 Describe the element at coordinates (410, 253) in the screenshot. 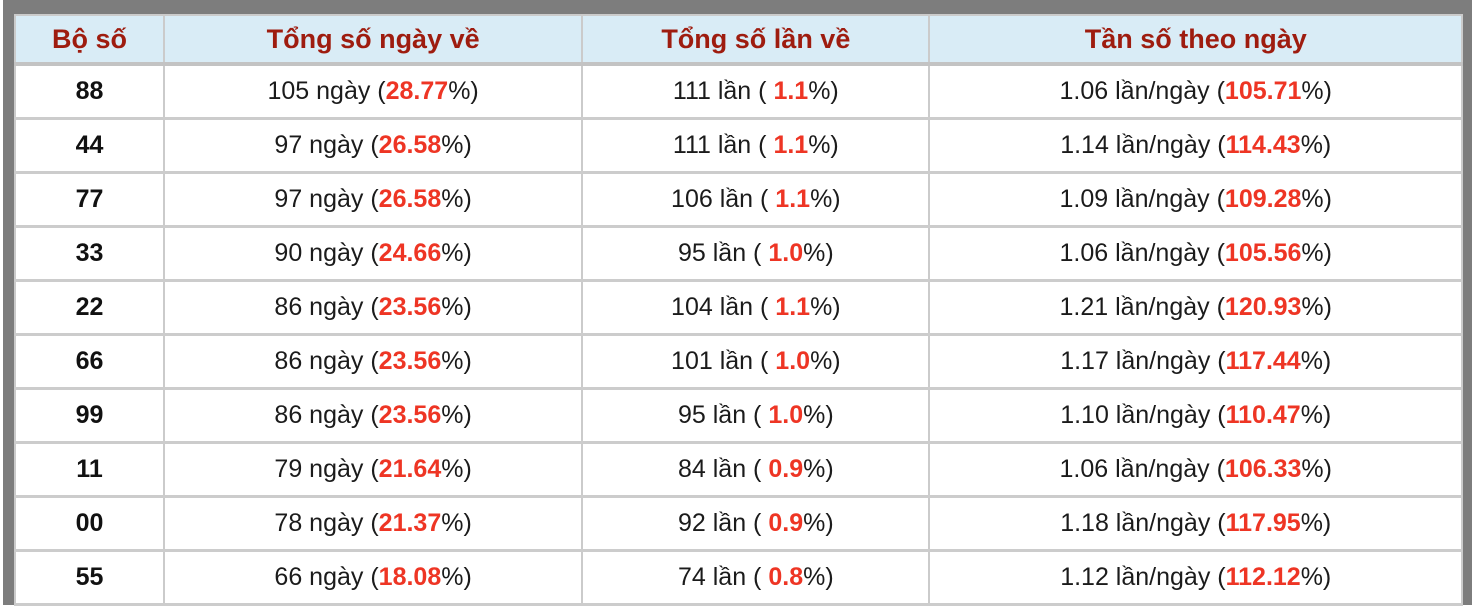

I see `cell-tong-so-ngay-ve-percent: 24.66` at that location.